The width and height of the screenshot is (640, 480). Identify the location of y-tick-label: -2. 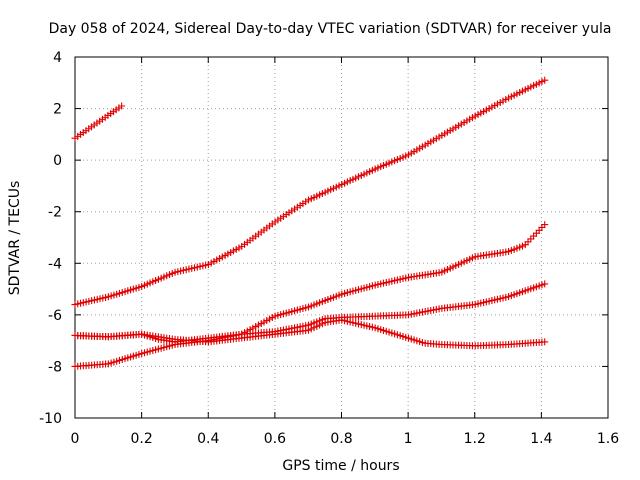
(55, 213).